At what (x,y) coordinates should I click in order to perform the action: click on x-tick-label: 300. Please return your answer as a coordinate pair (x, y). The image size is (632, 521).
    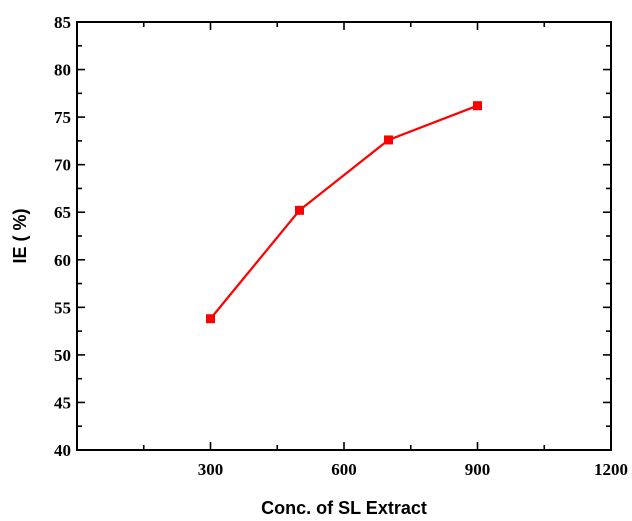
    Looking at the image, I should click on (211, 469).